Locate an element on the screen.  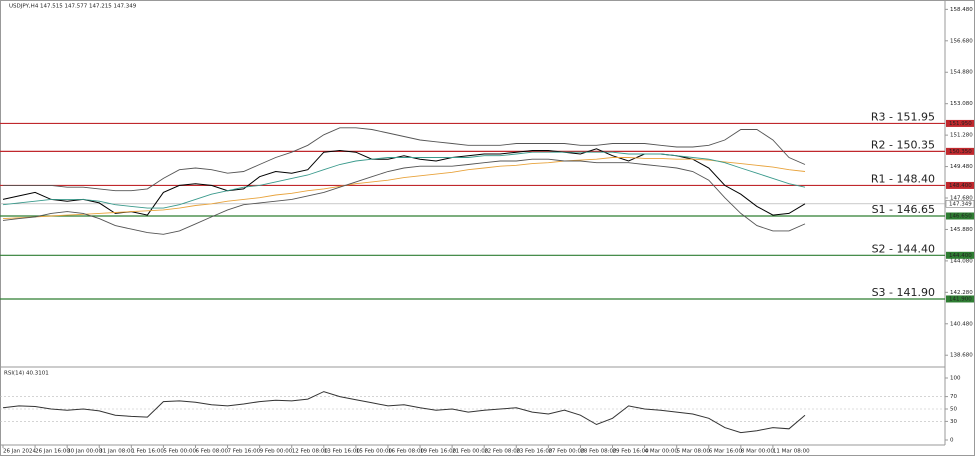
level-label: S3 - 141.90 is located at coordinates (903, 292).